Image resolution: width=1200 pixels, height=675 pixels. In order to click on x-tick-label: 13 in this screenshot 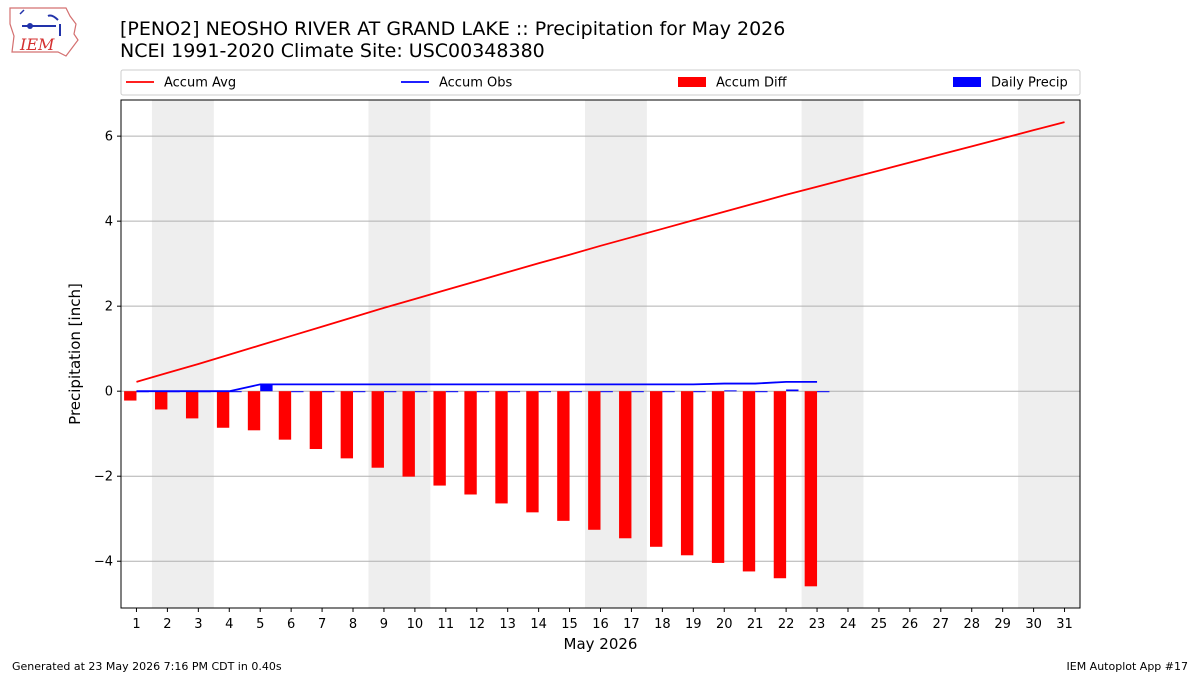, I will do `click(507, 624)`.